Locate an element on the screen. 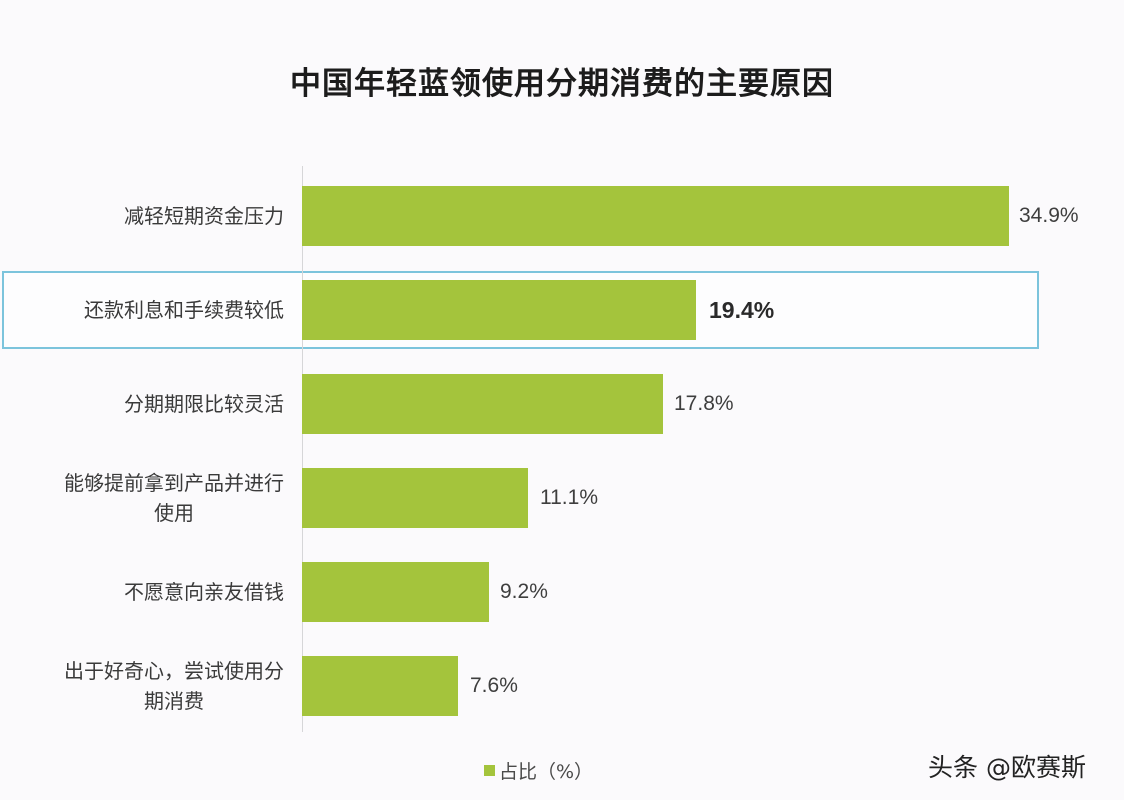 Image resolution: width=1124 pixels, height=800 pixels. bar-row: 出于好奇心，尝试使用分 期消费 7.6% is located at coordinates (562, 686).